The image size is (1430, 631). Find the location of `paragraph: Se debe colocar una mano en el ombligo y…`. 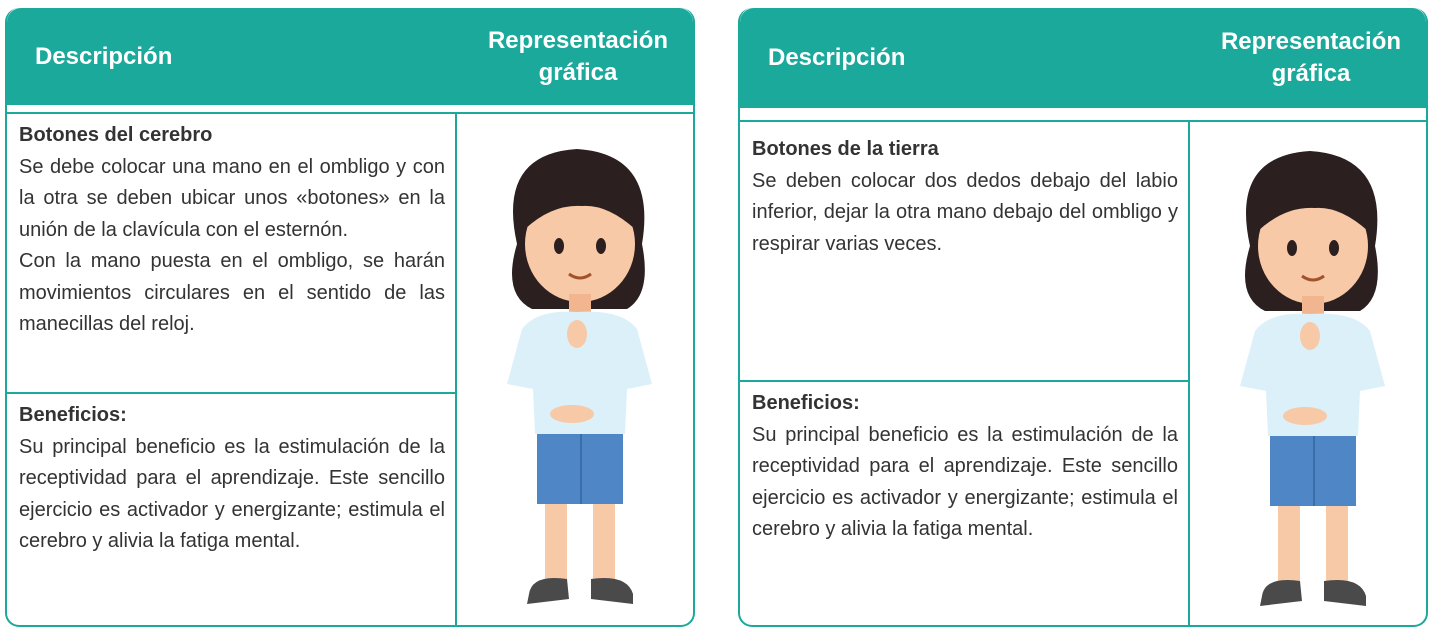

paragraph: Se debe colocar una mano en el ombligo y… is located at coordinates (232, 198).